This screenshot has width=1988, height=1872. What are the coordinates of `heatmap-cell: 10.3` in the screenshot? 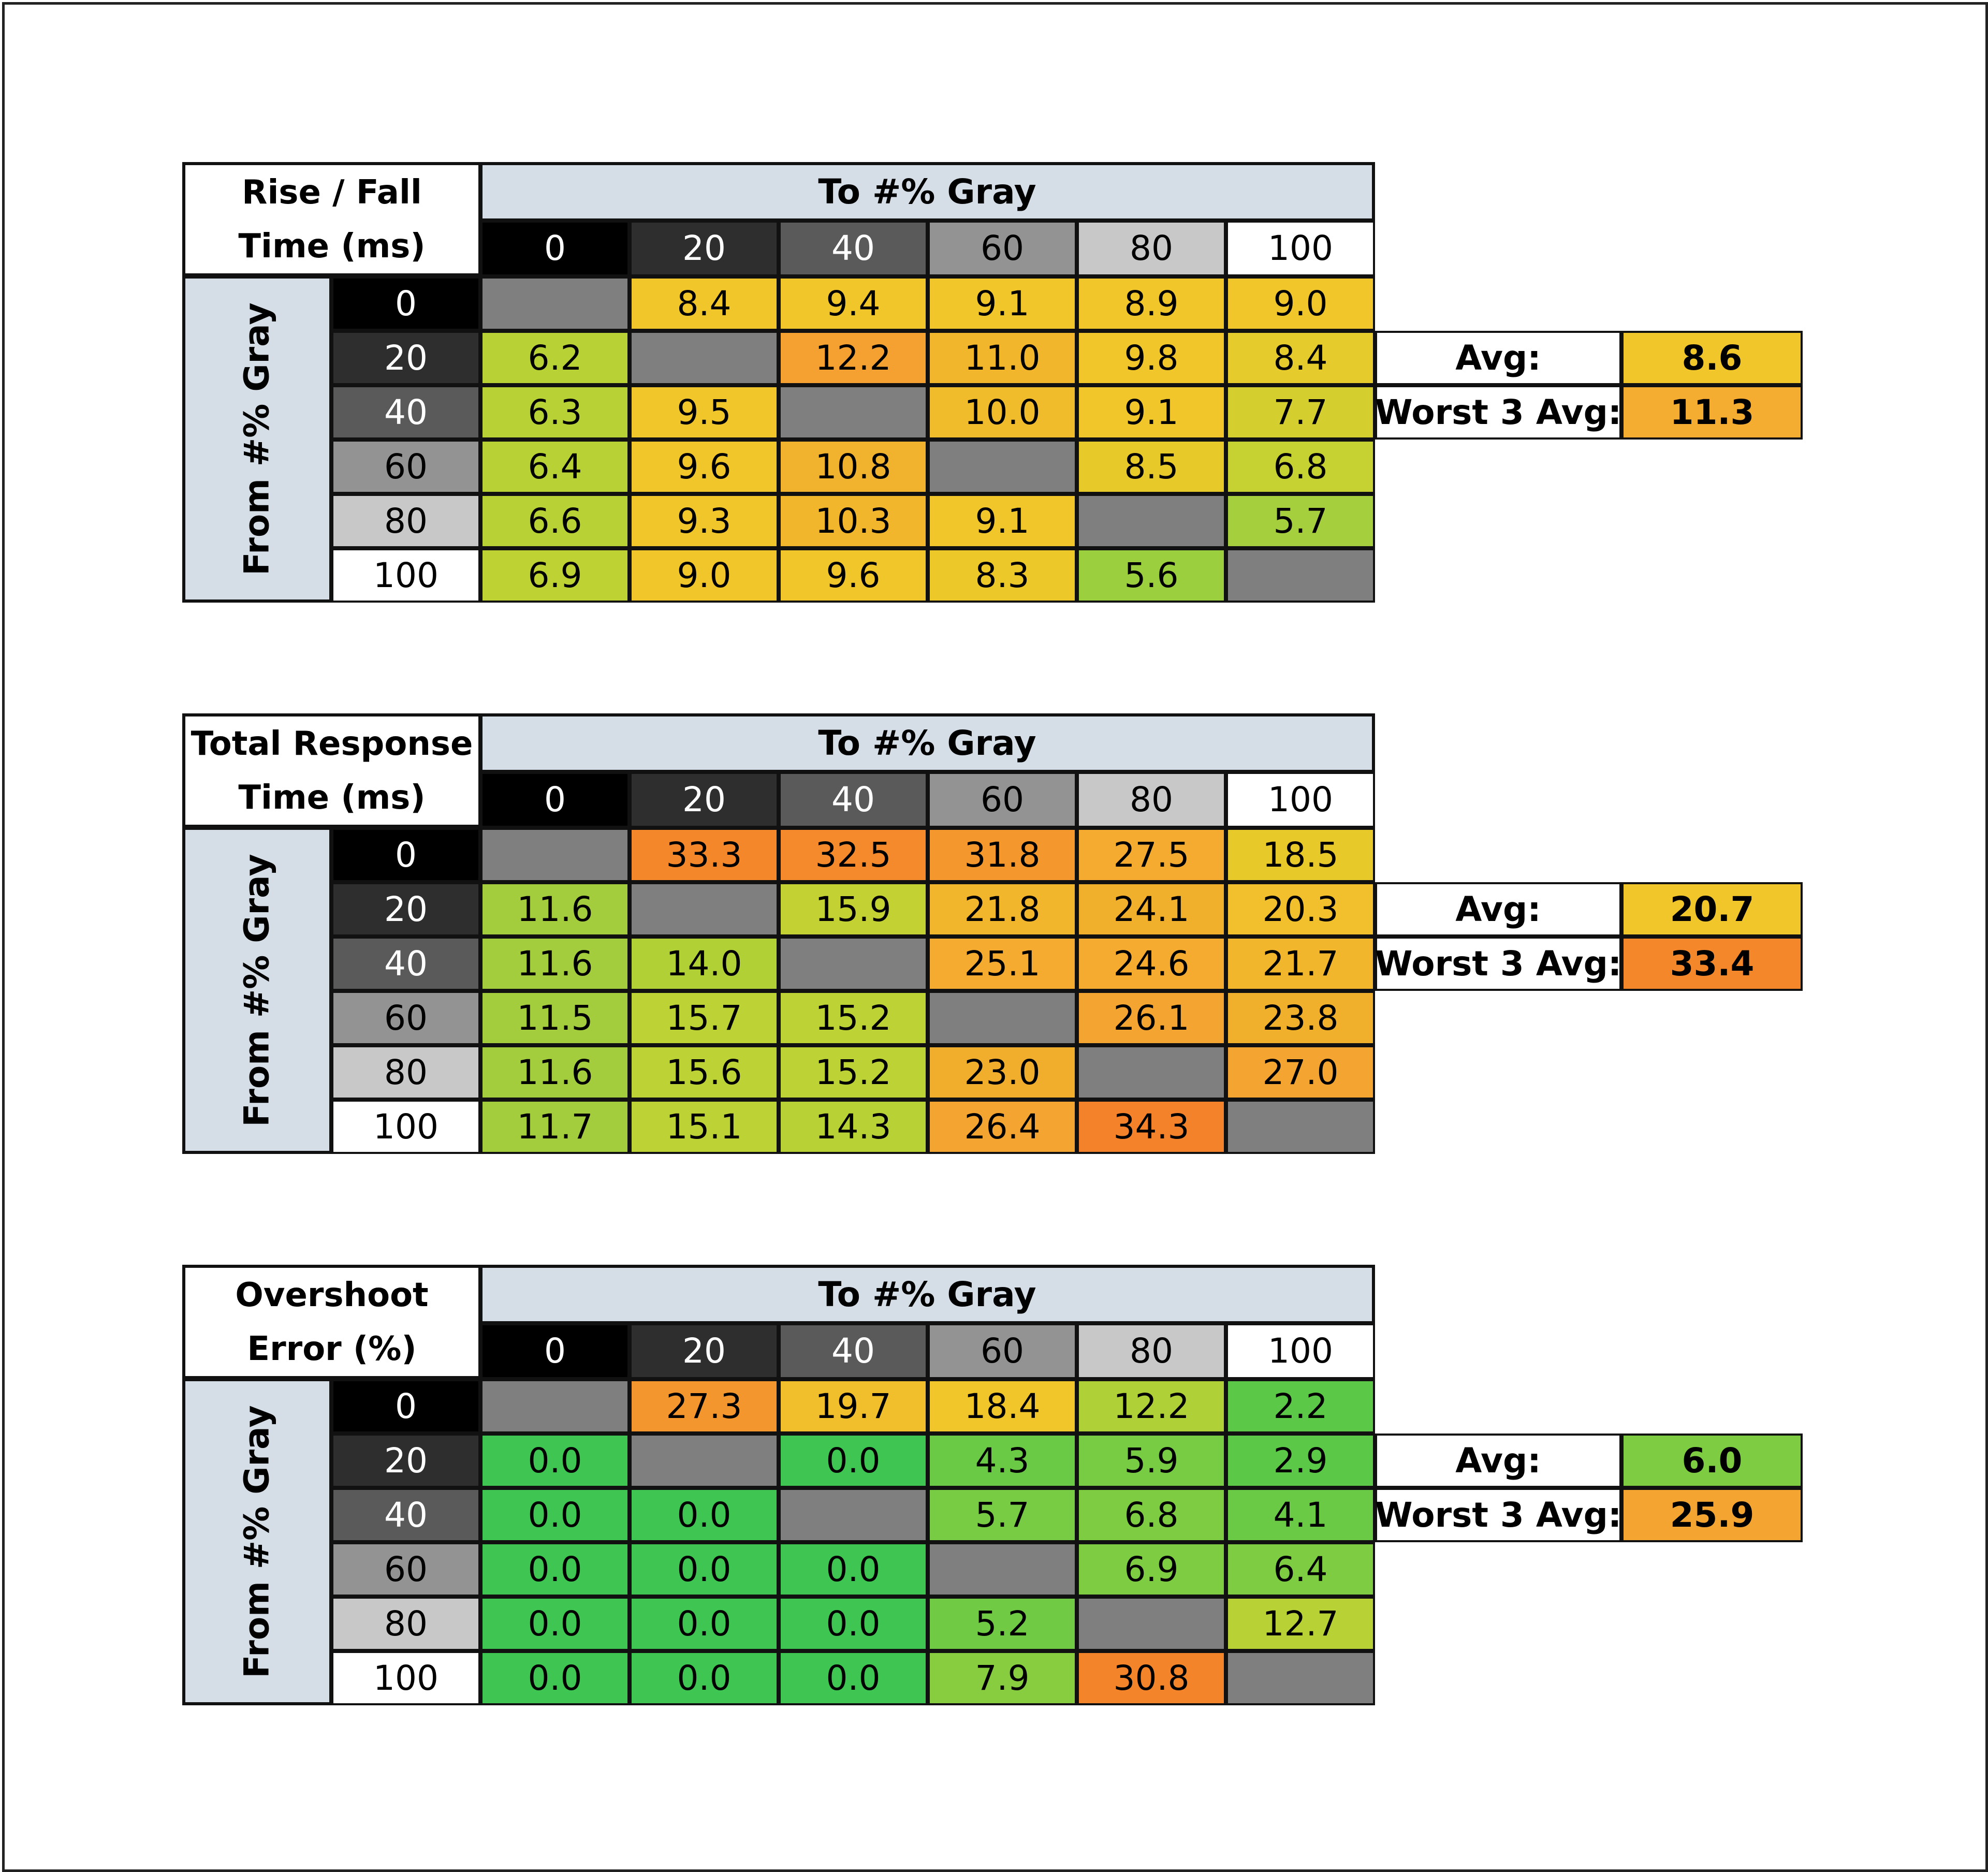 It's located at (853, 521).